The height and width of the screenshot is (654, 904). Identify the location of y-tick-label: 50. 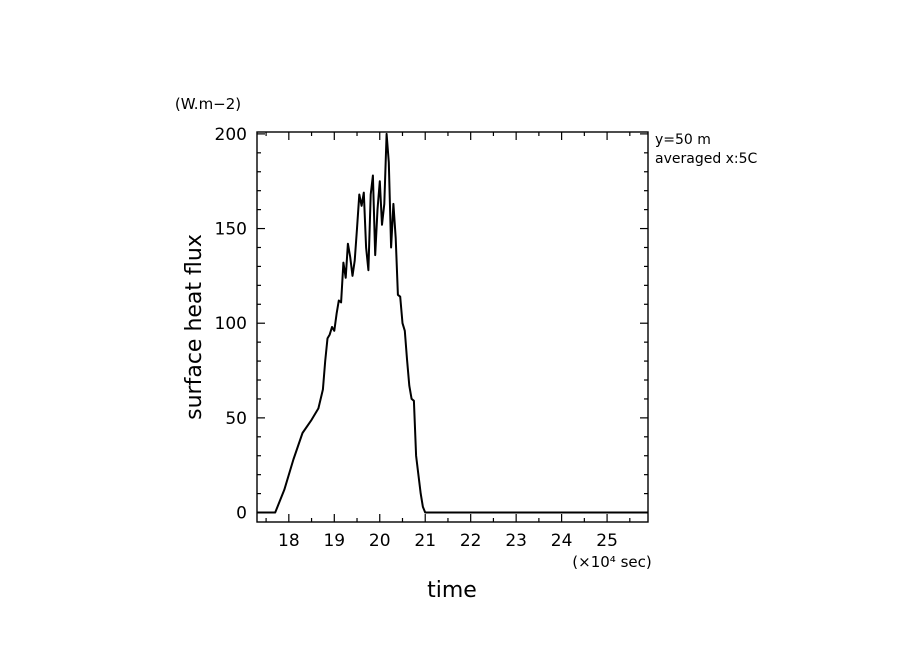
(236, 419).